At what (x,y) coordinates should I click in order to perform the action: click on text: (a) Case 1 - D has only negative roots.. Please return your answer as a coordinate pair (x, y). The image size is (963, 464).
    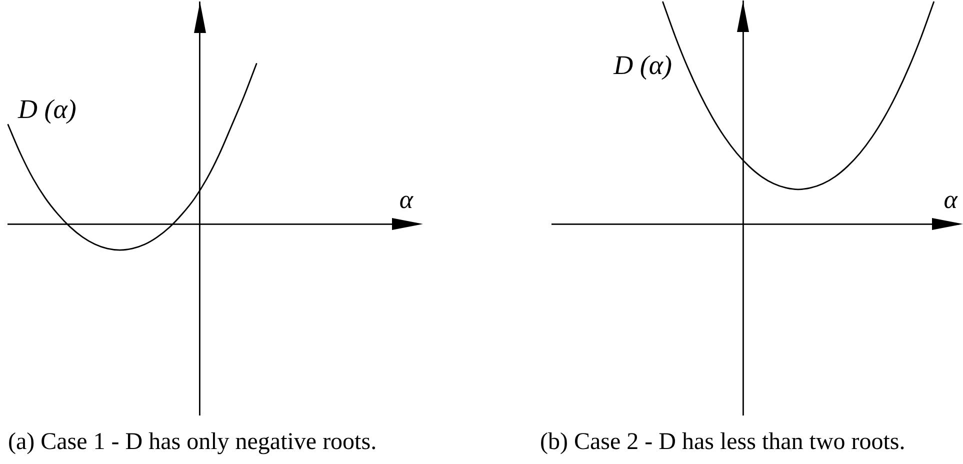
    Looking at the image, I should click on (192, 442).